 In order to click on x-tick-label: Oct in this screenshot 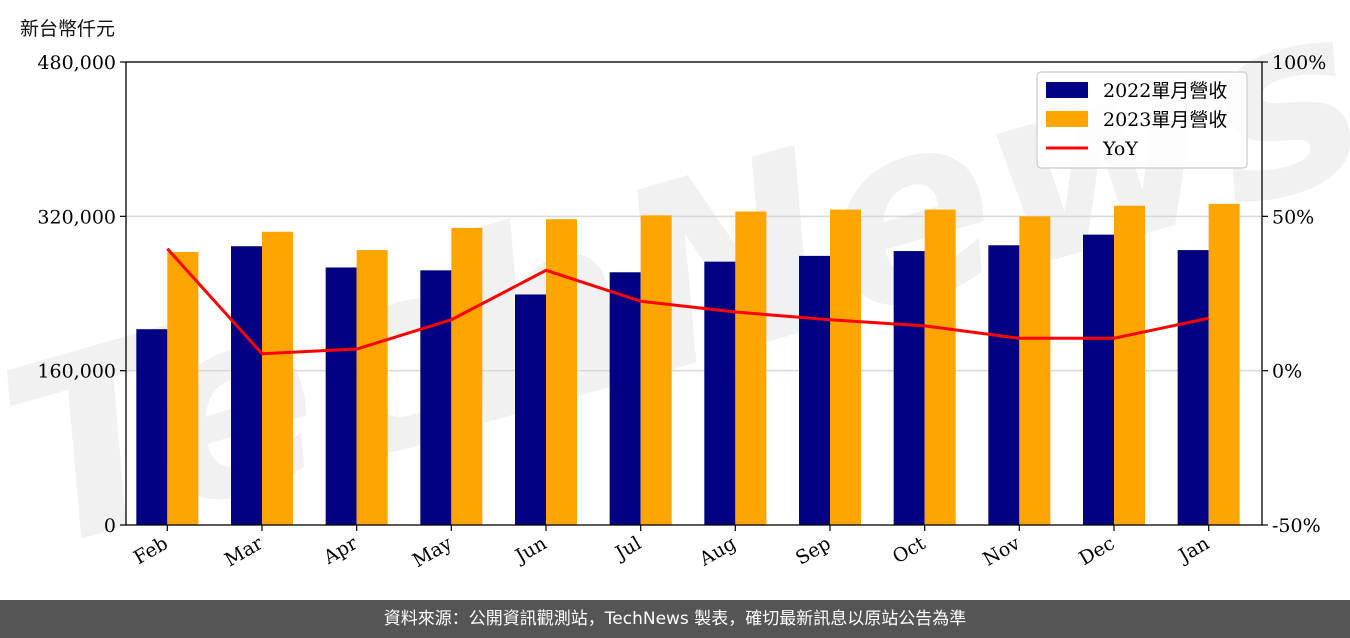, I will do `click(909, 550)`.